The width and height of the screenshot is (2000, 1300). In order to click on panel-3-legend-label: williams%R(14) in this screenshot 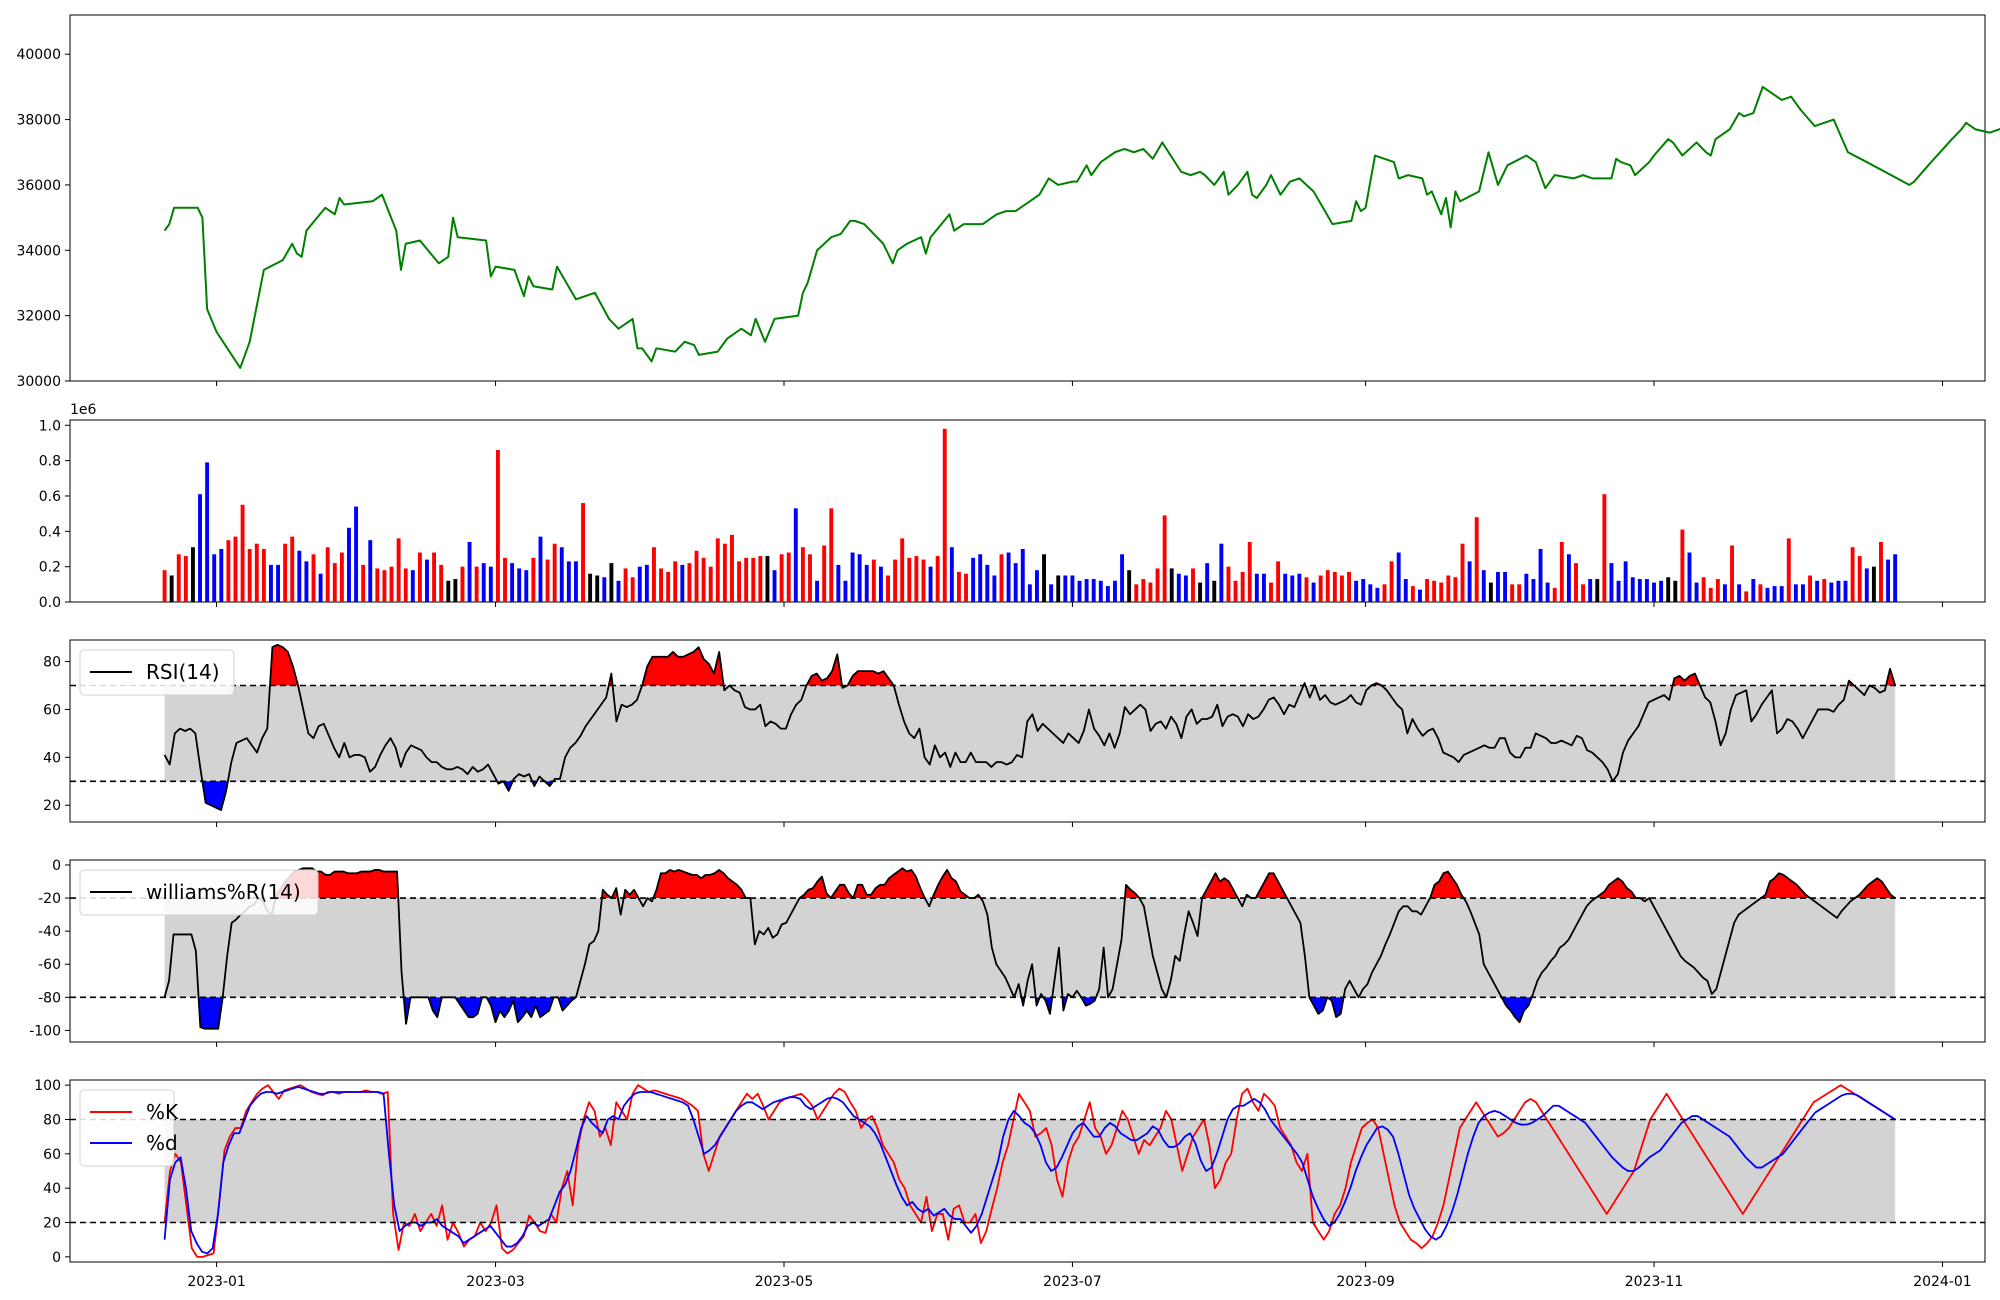, I will do `click(223, 892)`.